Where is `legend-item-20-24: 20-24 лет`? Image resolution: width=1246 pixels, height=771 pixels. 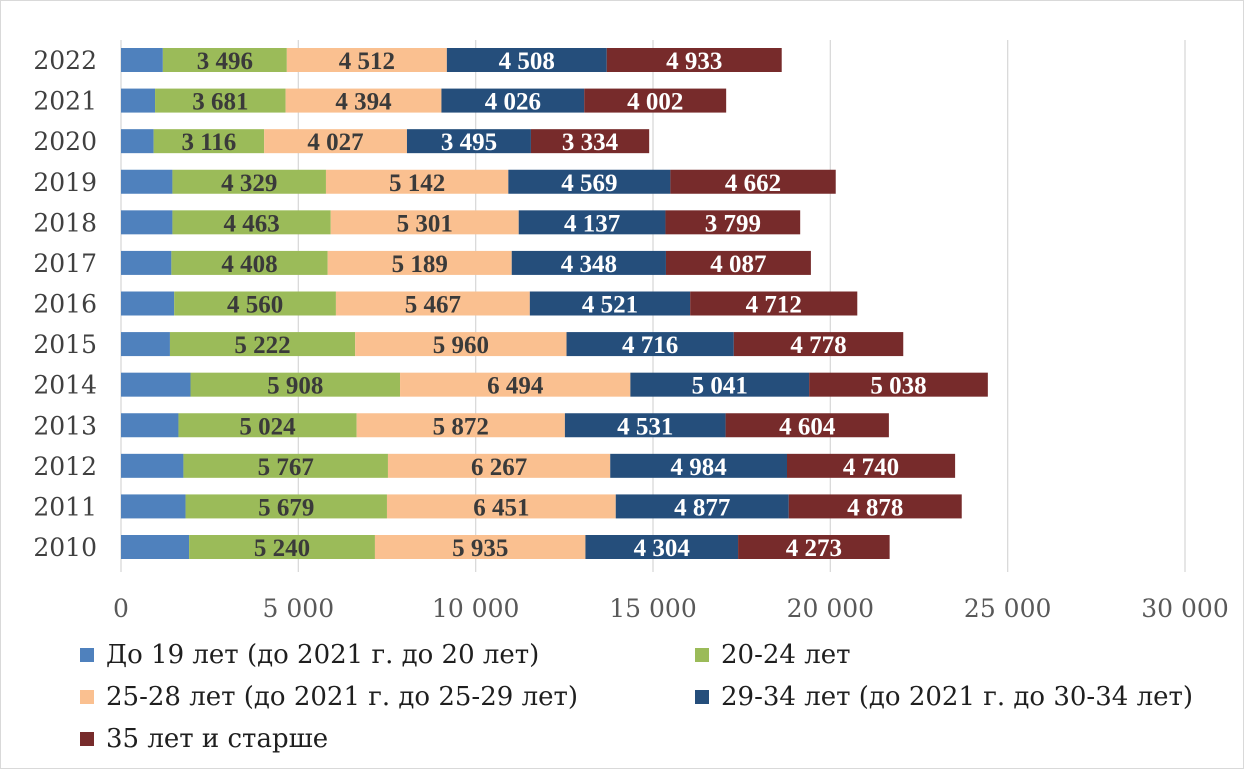
legend-item-20-24: 20-24 лет is located at coordinates (773, 655).